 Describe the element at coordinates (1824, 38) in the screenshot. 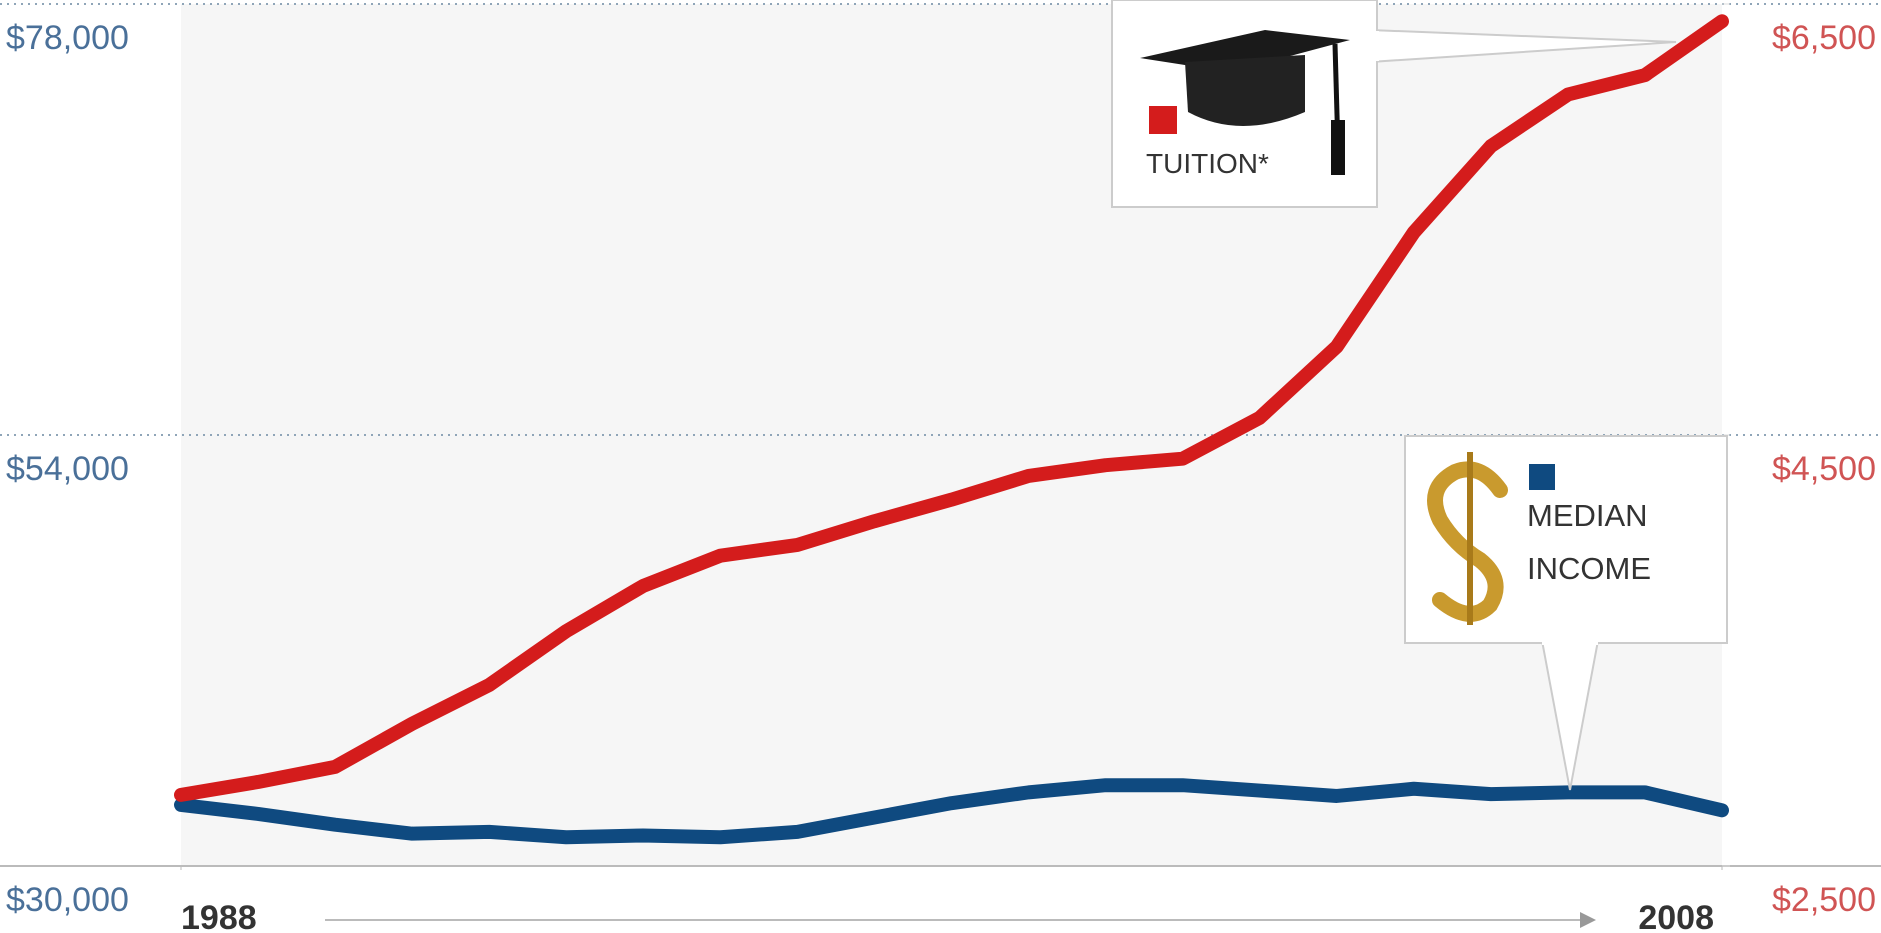

I see `y2-tick-label: $6,500` at that location.